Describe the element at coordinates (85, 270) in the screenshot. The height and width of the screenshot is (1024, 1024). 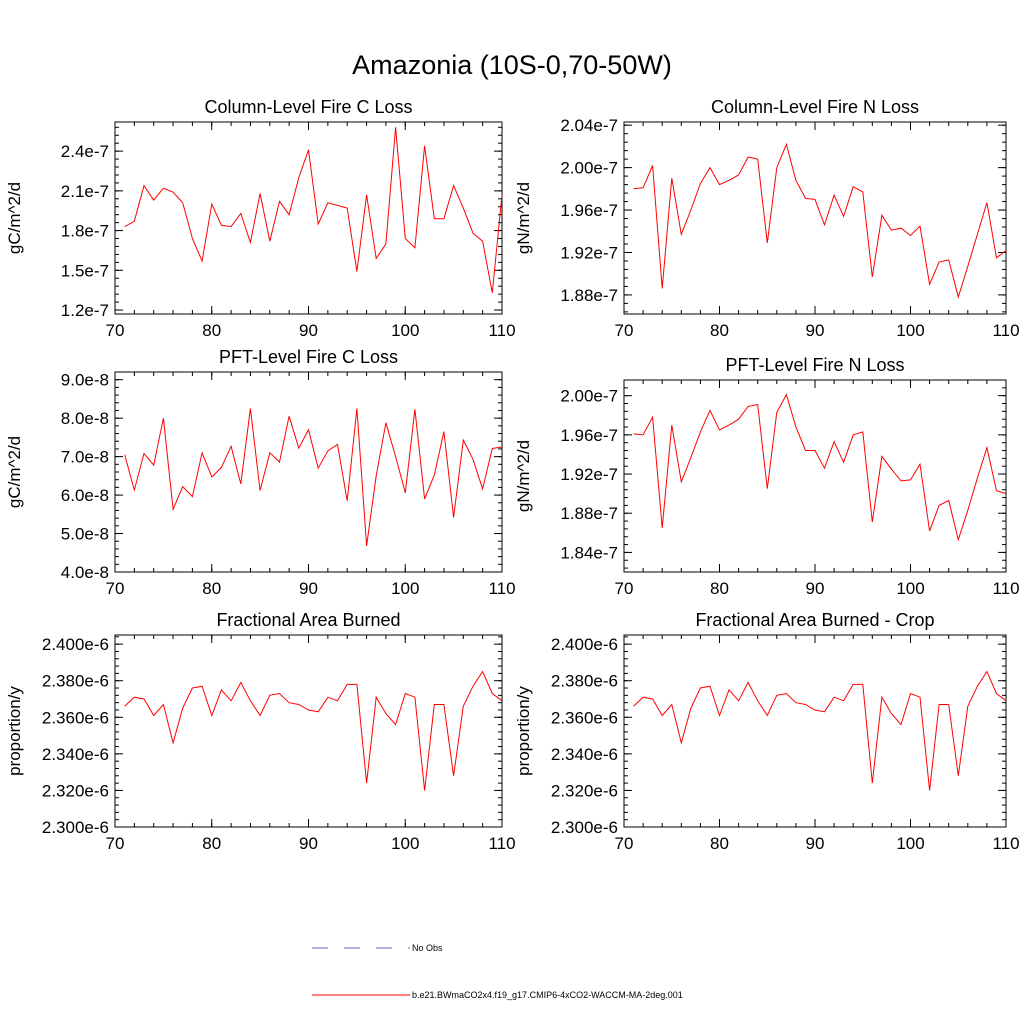
I see `y-tick-label: 1.5e-7` at that location.